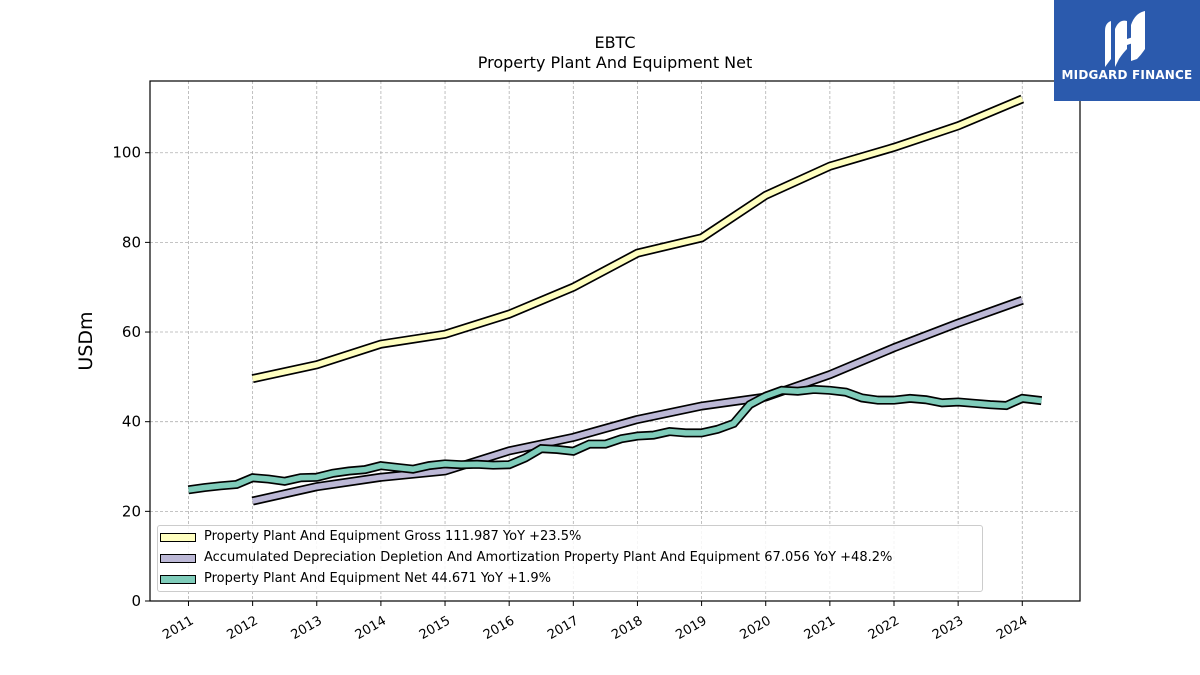 This screenshot has width=1200, height=675. I want to click on y-axis-label: USDm, so click(86, 340).